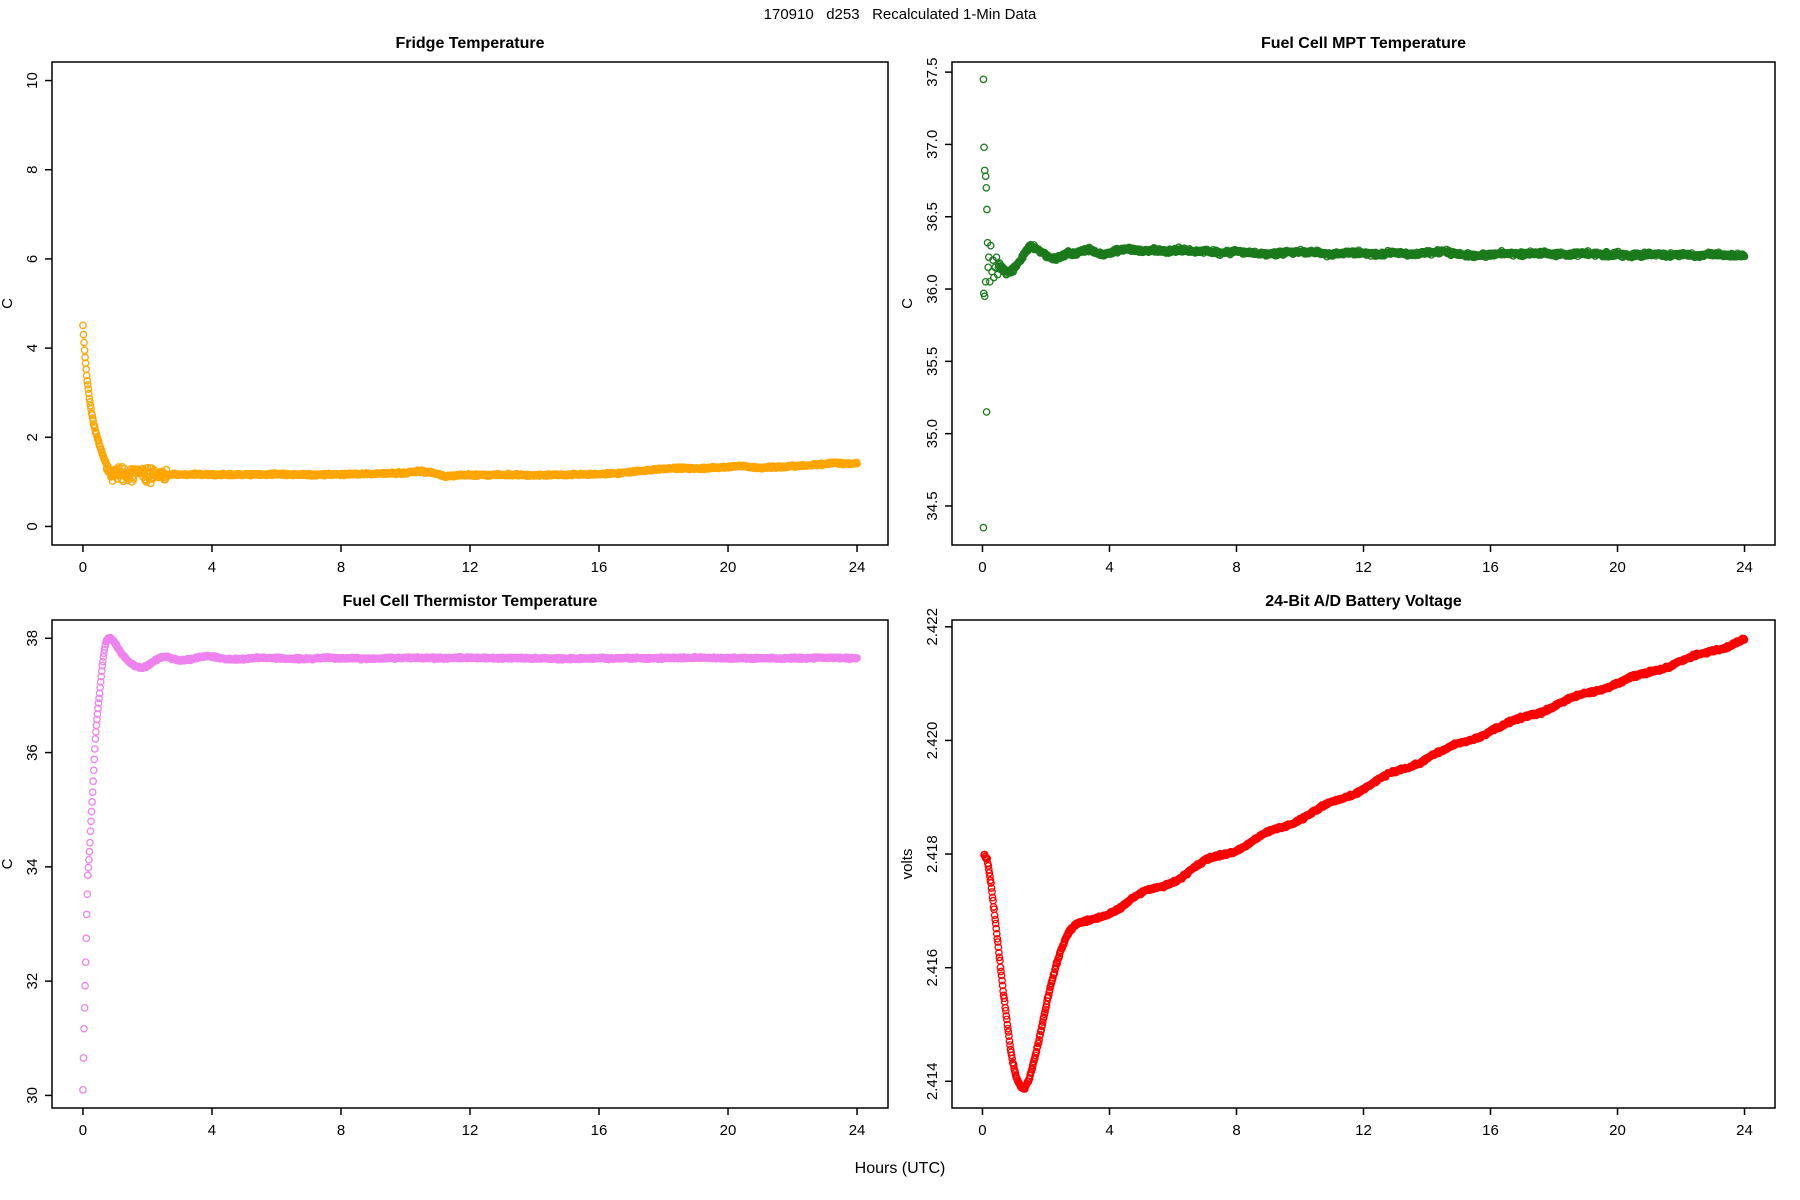  I want to click on y-tick-label: 37.0, so click(932, 144).